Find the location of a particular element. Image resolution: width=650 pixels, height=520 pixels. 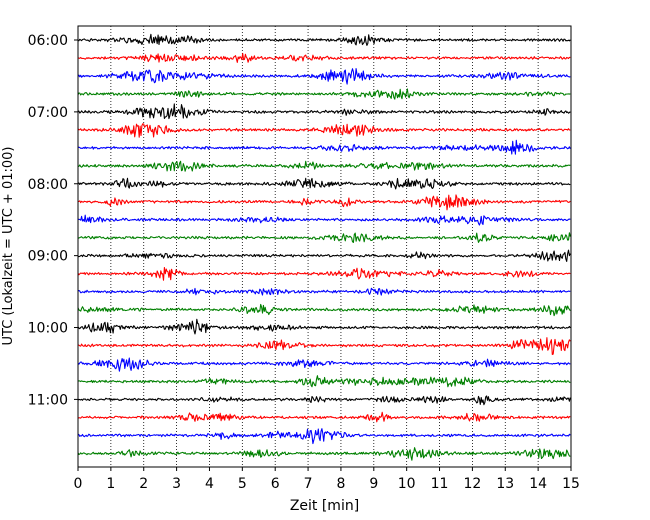

x-tick-label: 8 is located at coordinates (340, 484).